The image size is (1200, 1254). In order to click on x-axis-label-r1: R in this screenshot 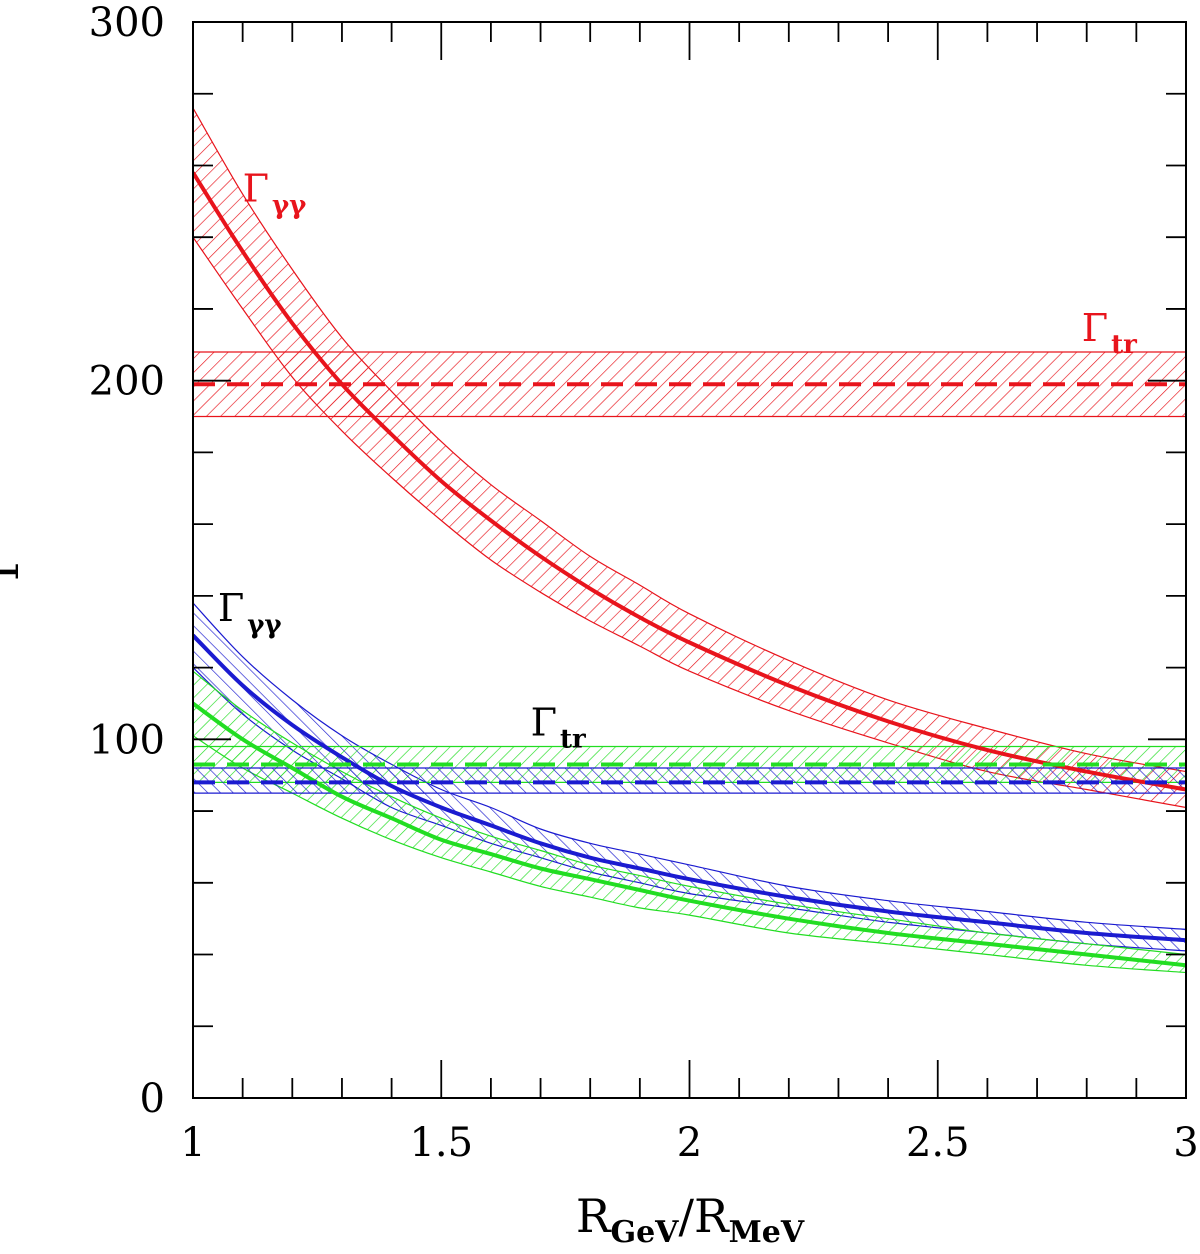, I will do `click(594, 1216)`.